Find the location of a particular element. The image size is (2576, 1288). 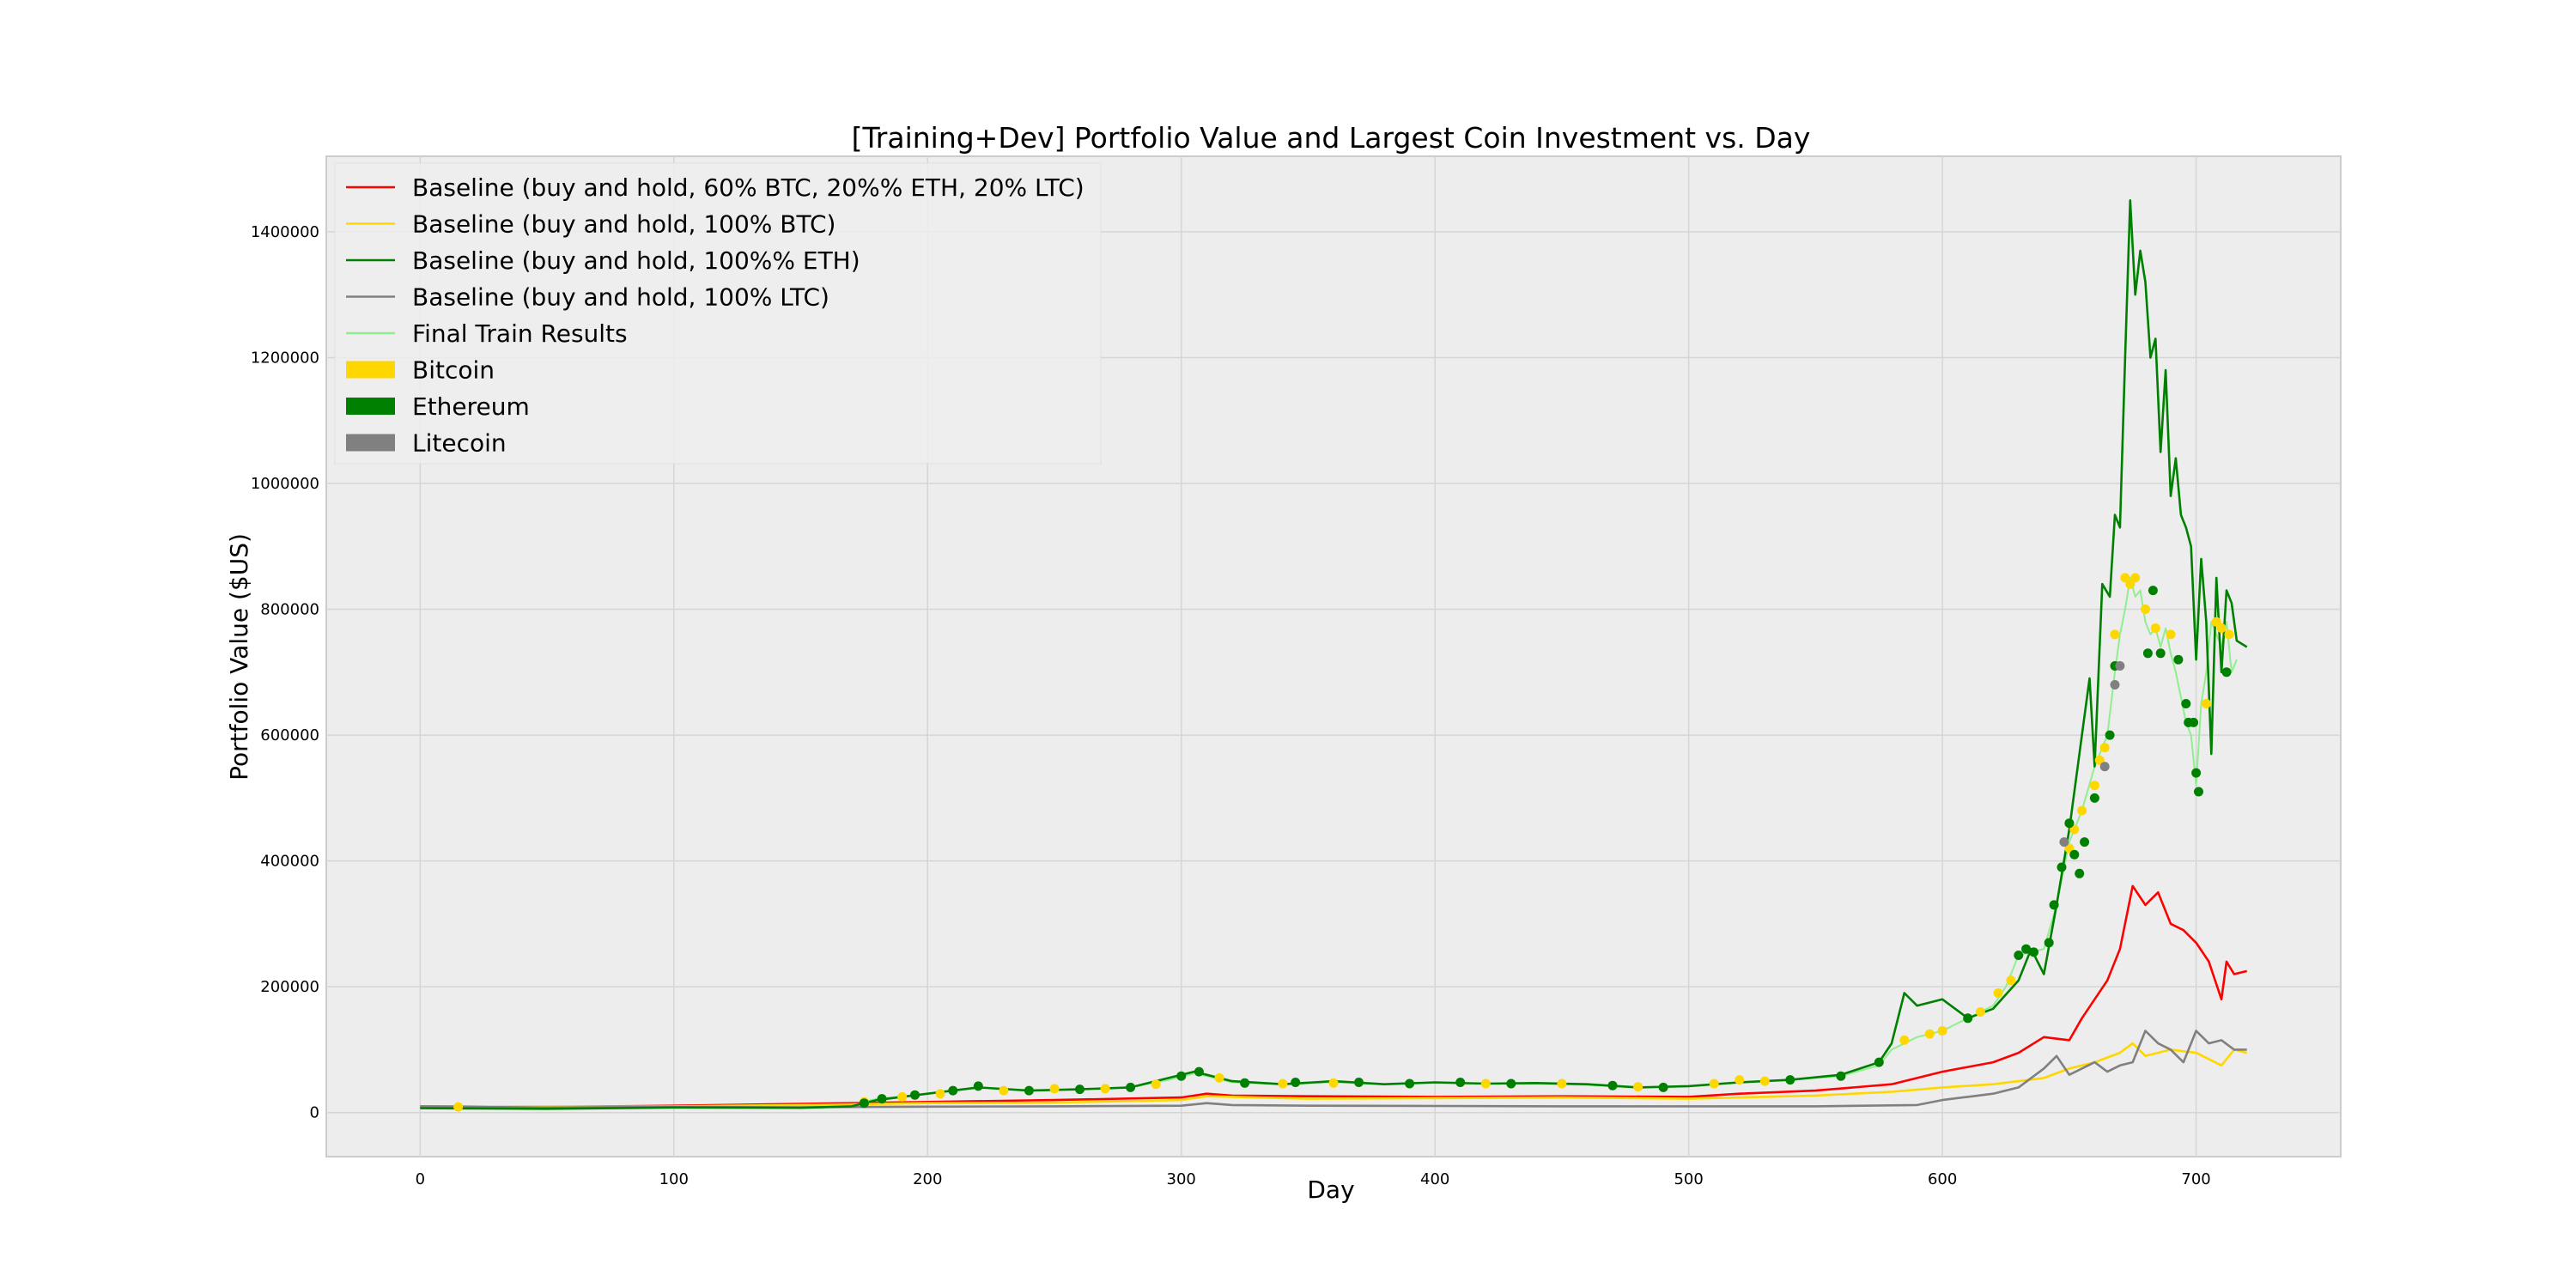

x-tick-label: 0 is located at coordinates (420, 1179).